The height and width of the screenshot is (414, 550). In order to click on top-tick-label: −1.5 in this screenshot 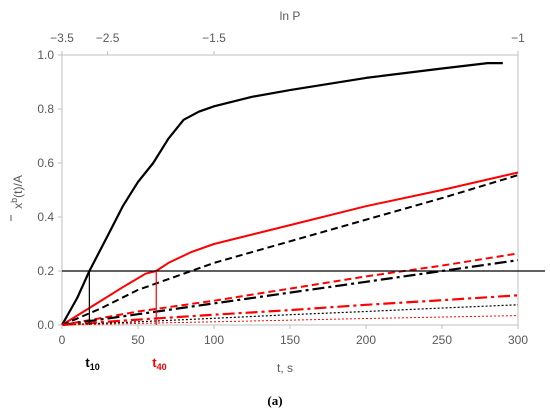, I will do `click(214, 38)`.